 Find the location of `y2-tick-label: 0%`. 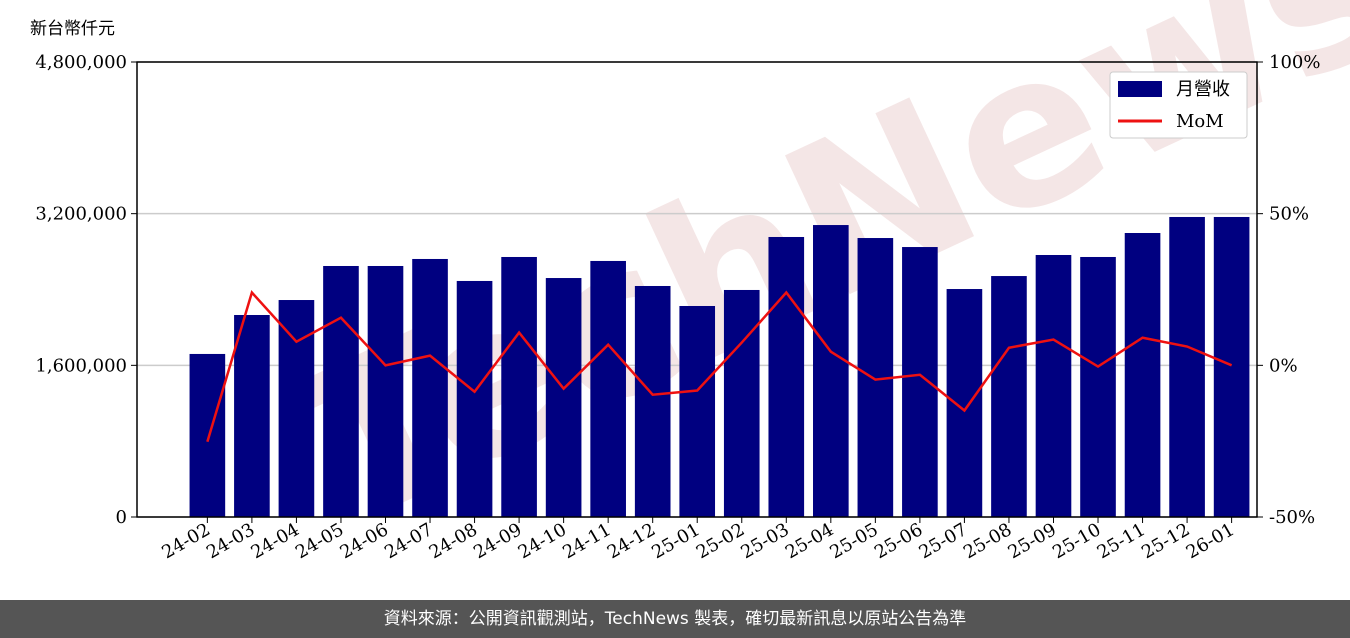

y2-tick-label: 0% is located at coordinates (1283, 365).